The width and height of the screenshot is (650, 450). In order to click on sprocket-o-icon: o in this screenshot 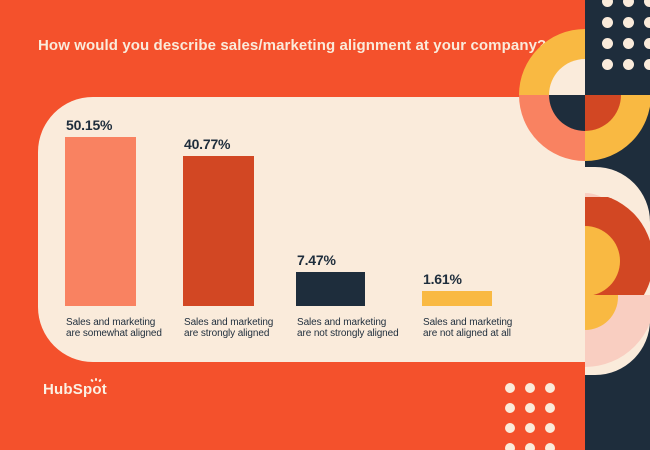, I will do `click(96, 387)`.